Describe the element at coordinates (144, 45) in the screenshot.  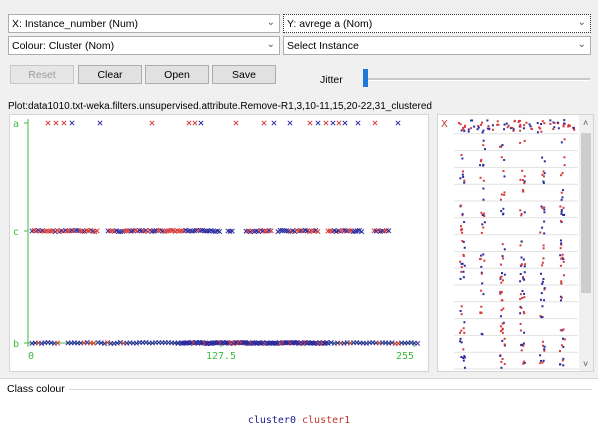
I see `colour-select: Colour: Cluster (Nom) ⌄` at that location.